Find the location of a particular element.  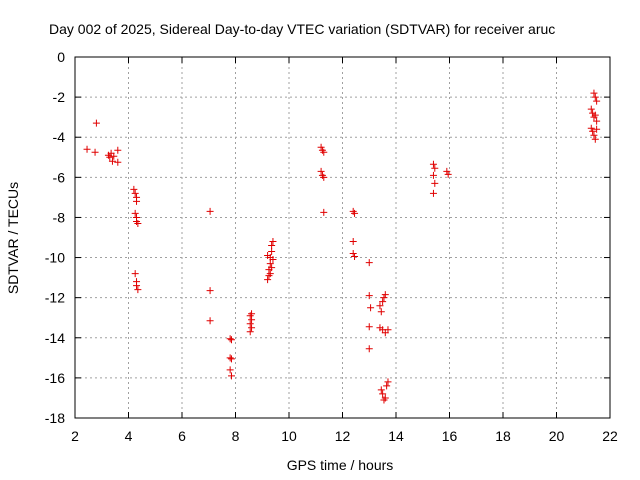

x-tick-label: 20 is located at coordinates (557, 436).